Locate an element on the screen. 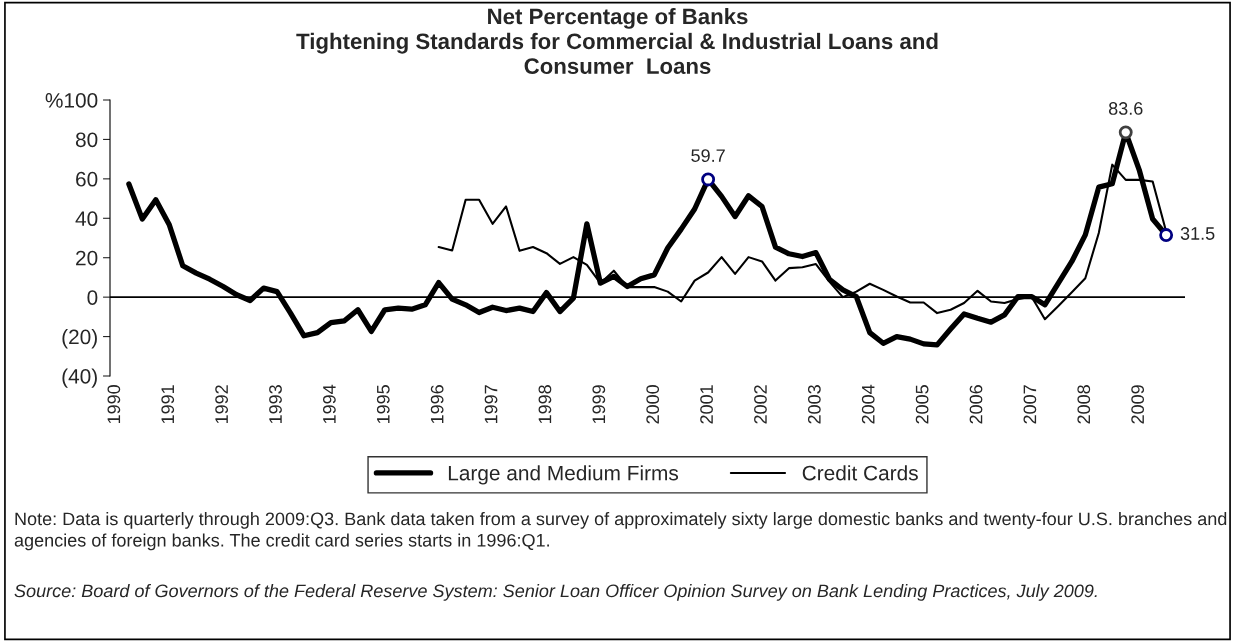 The width and height of the screenshot is (1235, 642). y-tick-label: 80 is located at coordinates (86, 140).